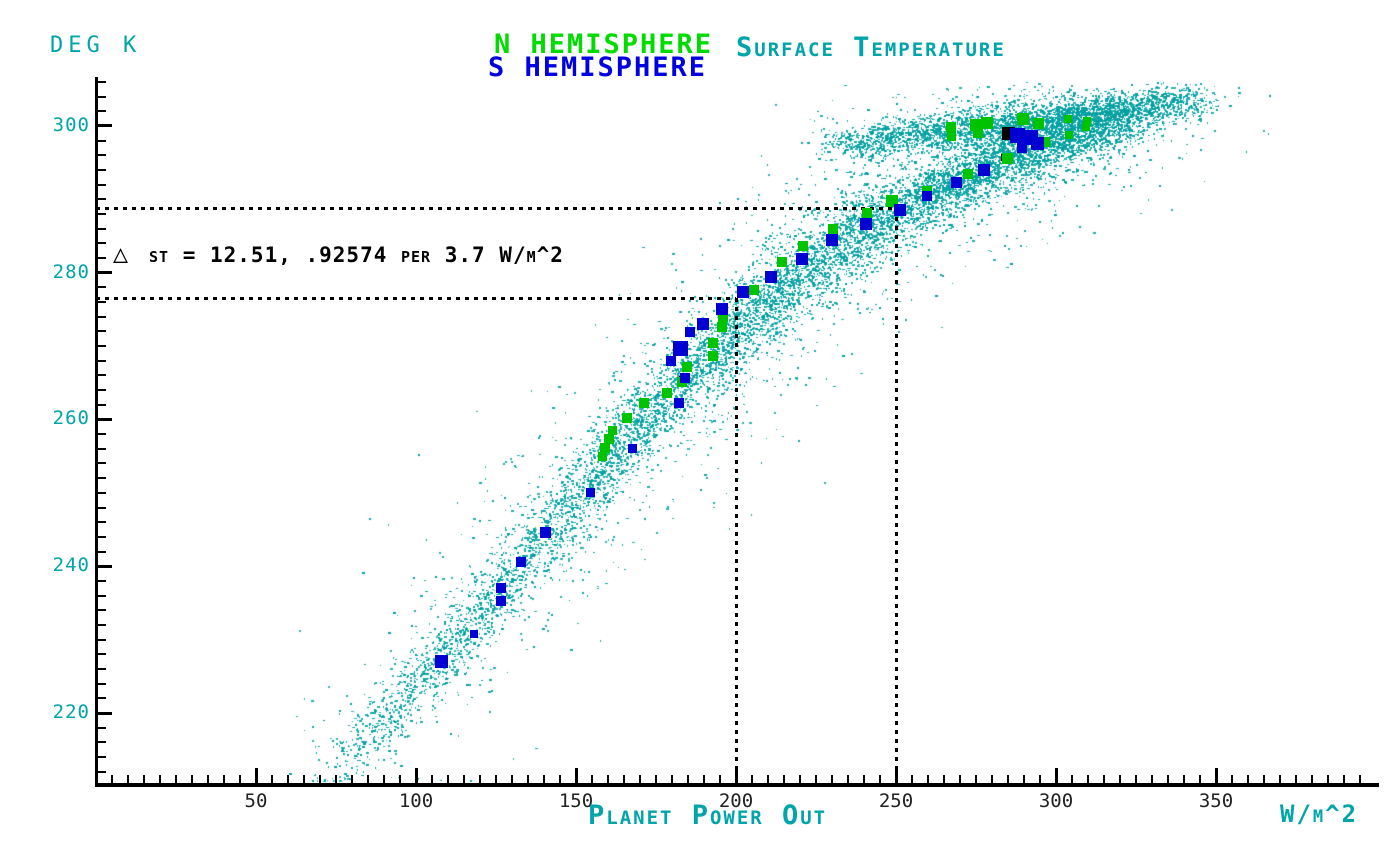  Describe the element at coordinates (71, 418) in the screenshot. I see `y-tick-label: 260` at that location.